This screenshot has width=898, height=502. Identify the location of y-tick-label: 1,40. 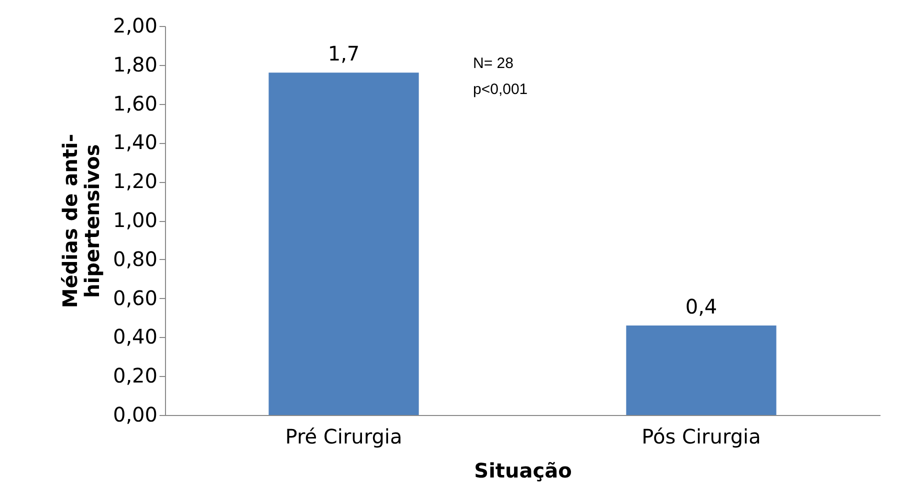
(135, 142).